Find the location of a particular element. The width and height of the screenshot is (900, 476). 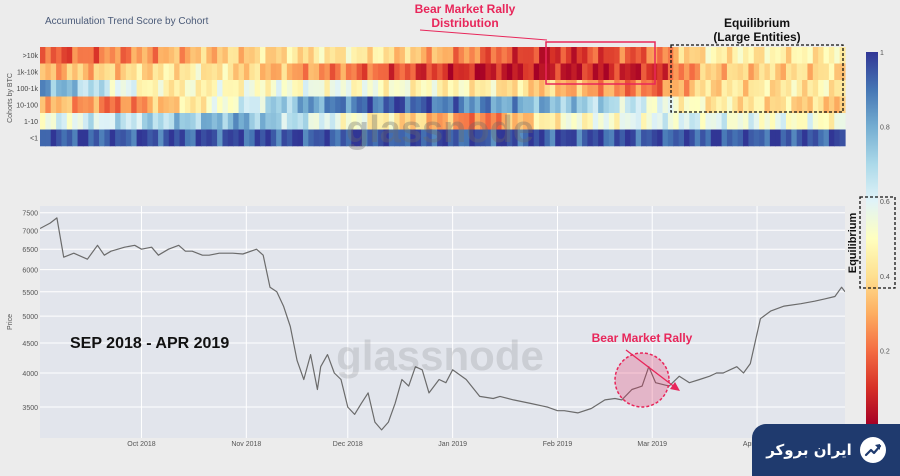

distribution-annotation-line2: Distribution is located at coordinates (464, 23).